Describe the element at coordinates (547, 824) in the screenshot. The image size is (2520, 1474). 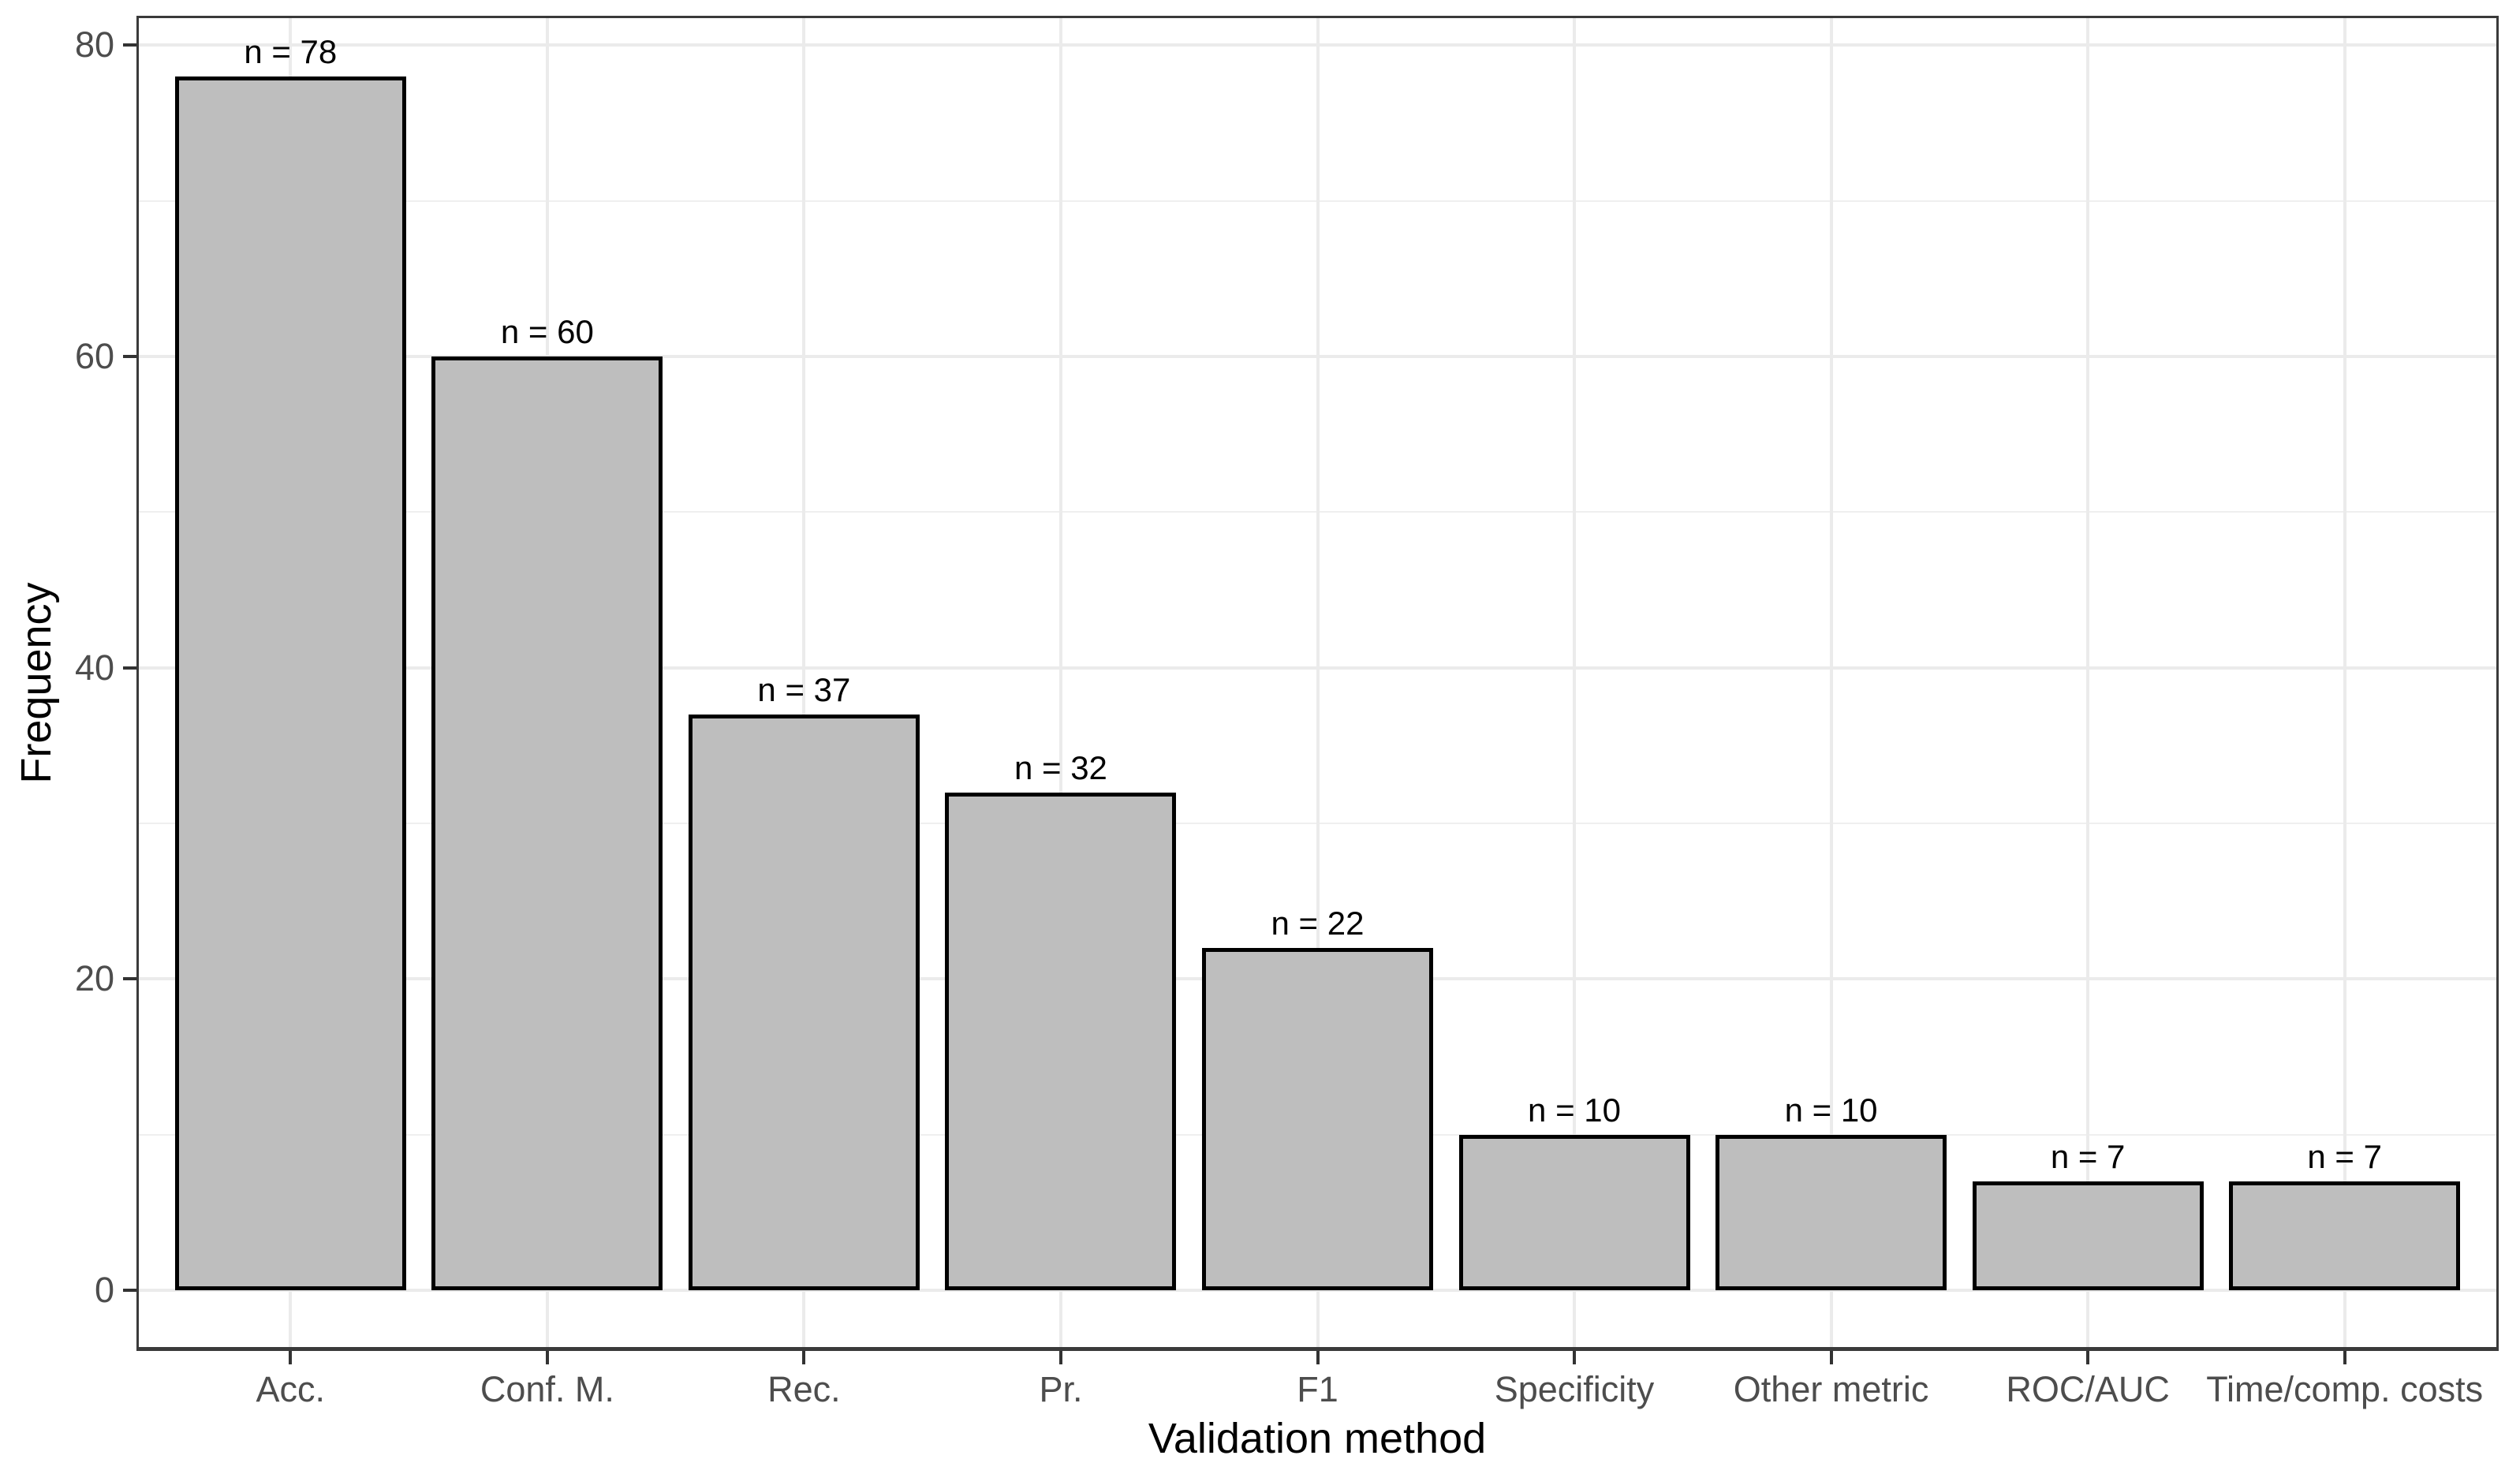
I see `bar-Conf. M.` at that location.